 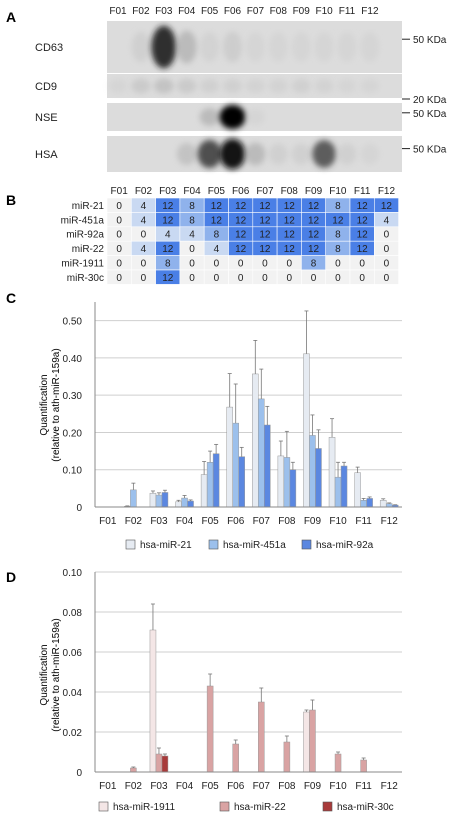 What do you see at coordinates (120, 191) in the screenshot?
I see `heatmap-fraction-label: F01` at bounding box center [120, 191].